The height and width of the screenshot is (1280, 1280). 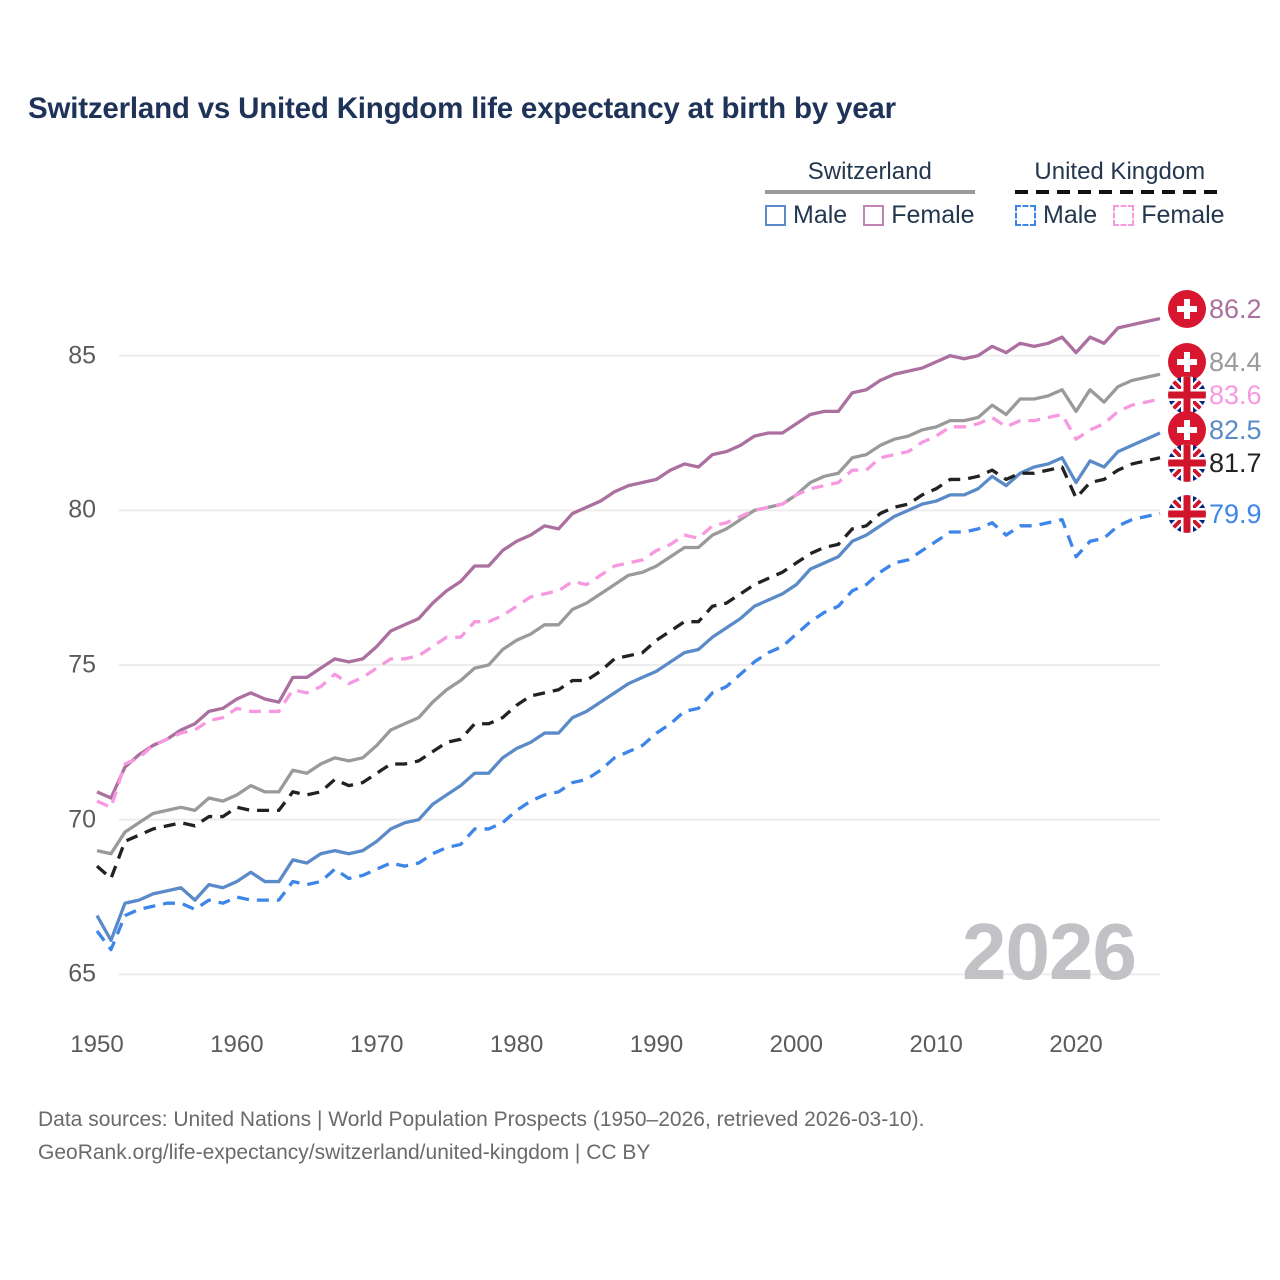 What do you see at coordinates (82, 664) in the screenshot?
I see `y-axis-tick: 75` at bounding box center [82, 664].